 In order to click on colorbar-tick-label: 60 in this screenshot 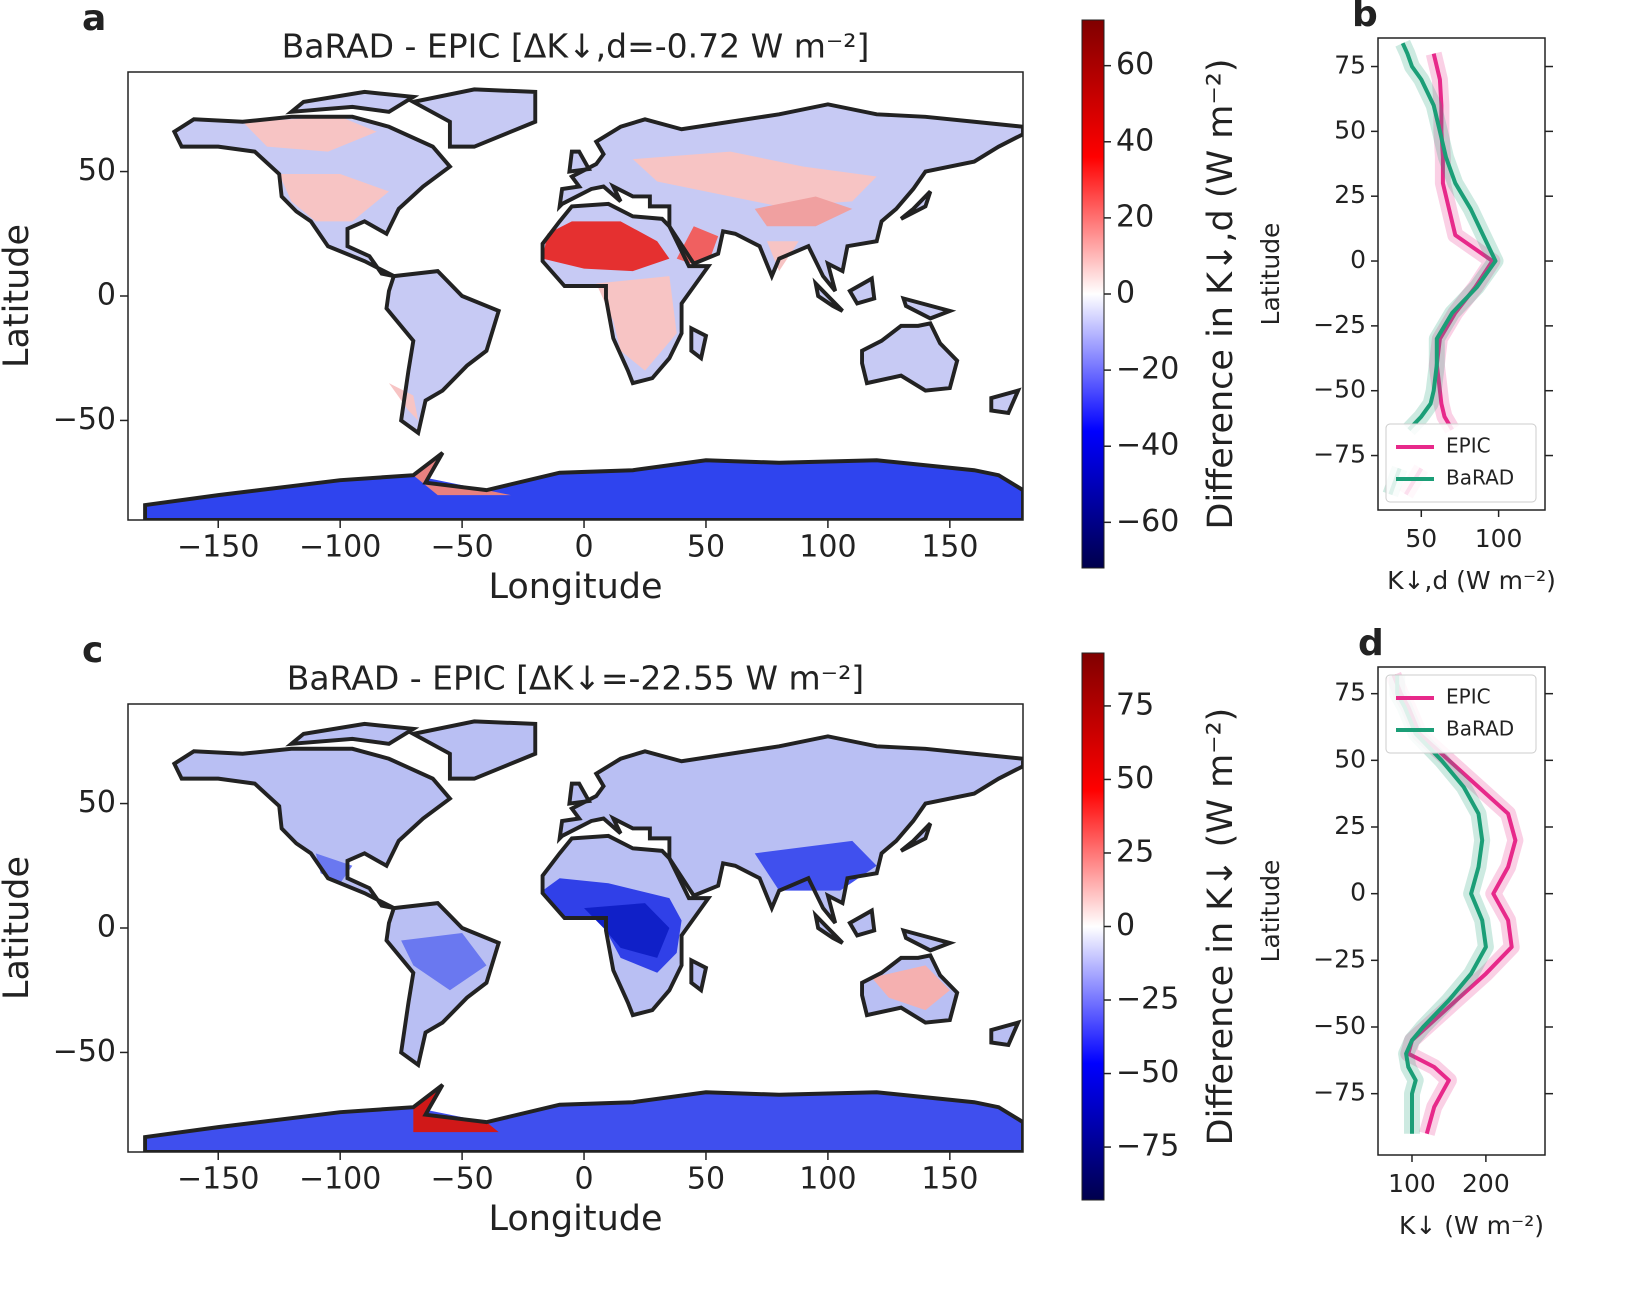, I will do `click(1135, 64)`.